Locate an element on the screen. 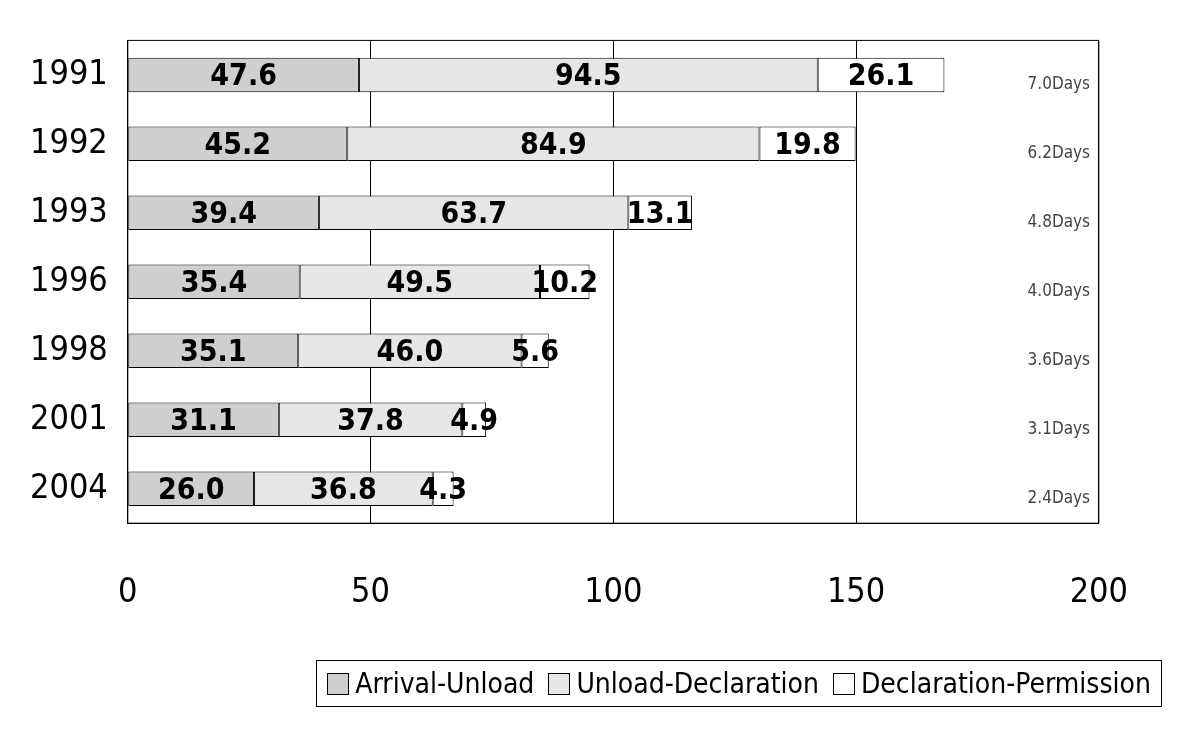  annotation: 4.0Days is located at coordinates (1059, 290).